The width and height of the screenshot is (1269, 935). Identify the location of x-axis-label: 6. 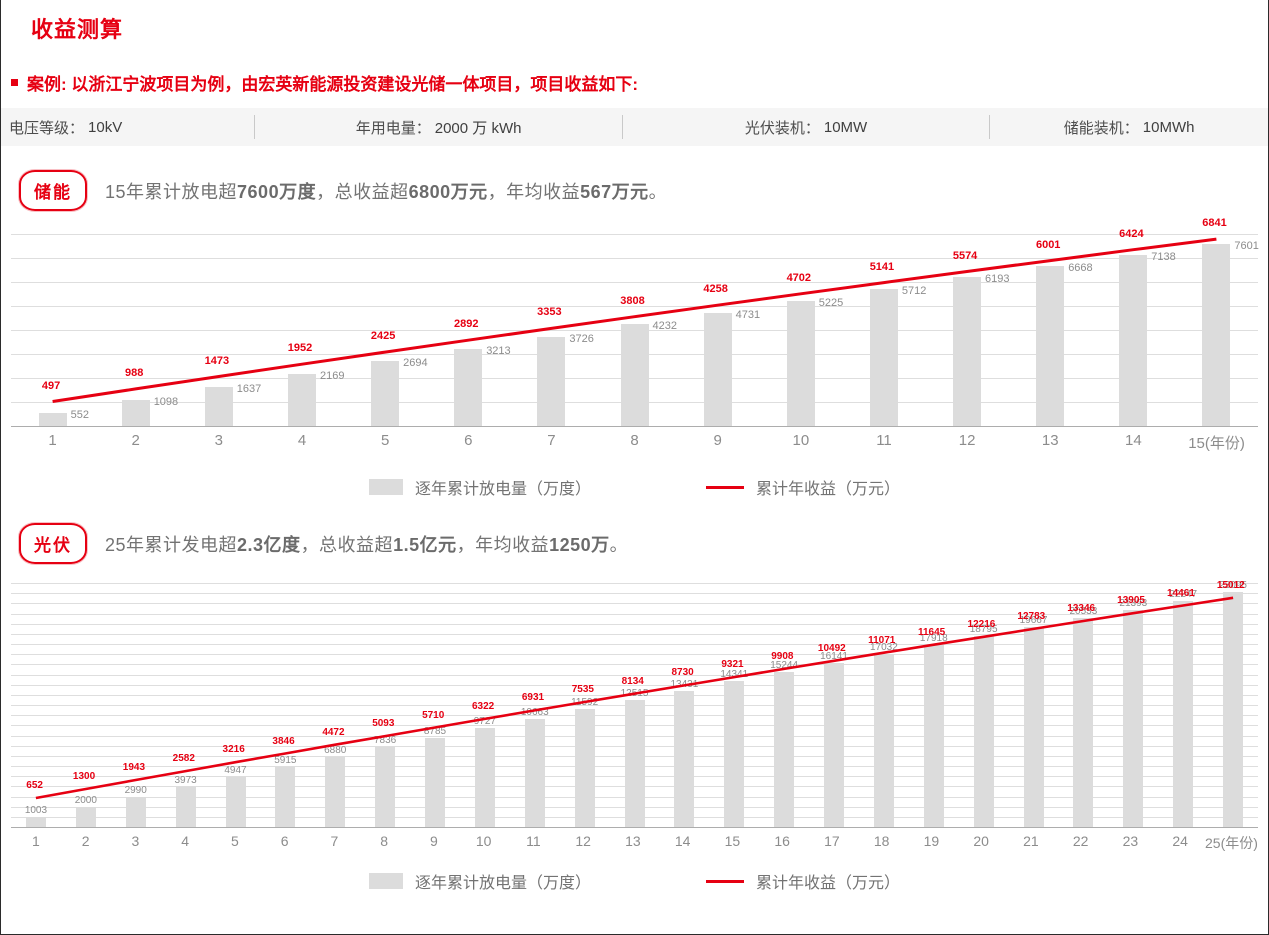
(284, 841).